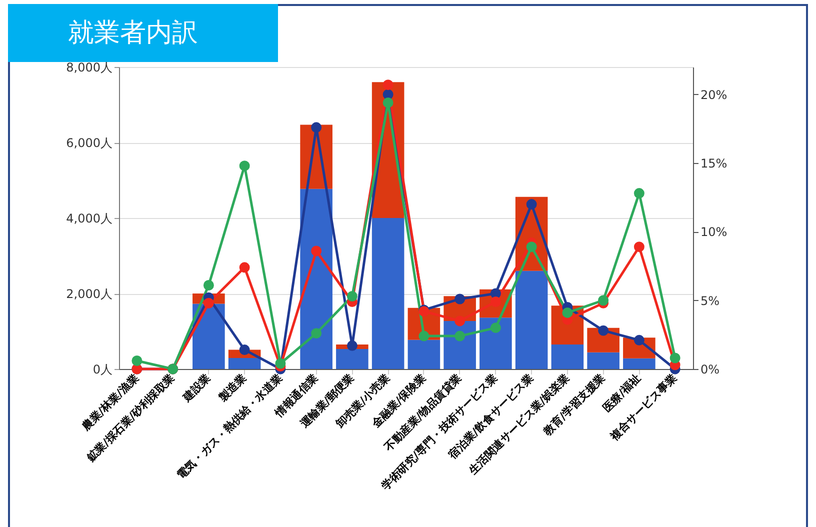 The height and width of the screenshot is (527, 816). What do you see at coordinates (232, 388) in the screenshot?
I see `x-tick-label: 製造業` at bounding box center [232, 388].